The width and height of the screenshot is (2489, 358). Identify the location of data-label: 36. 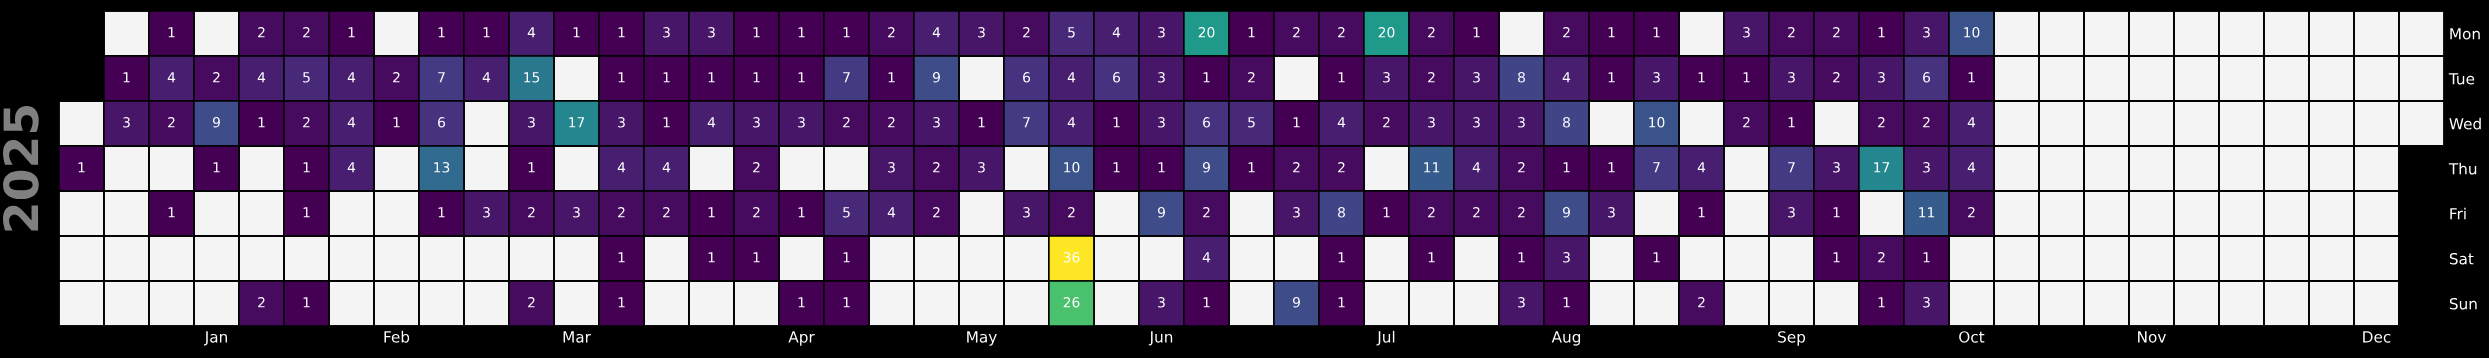
(1071, 257).